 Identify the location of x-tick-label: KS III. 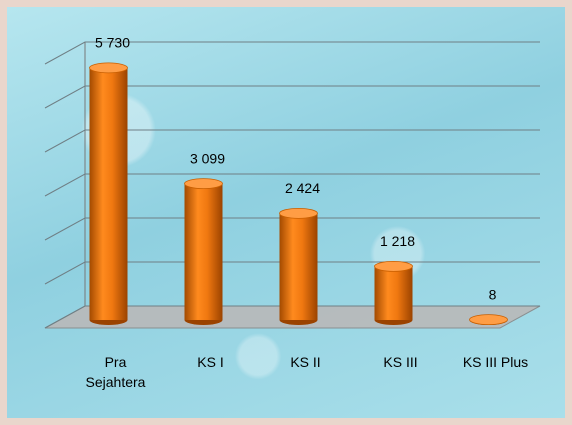
(400, 362).